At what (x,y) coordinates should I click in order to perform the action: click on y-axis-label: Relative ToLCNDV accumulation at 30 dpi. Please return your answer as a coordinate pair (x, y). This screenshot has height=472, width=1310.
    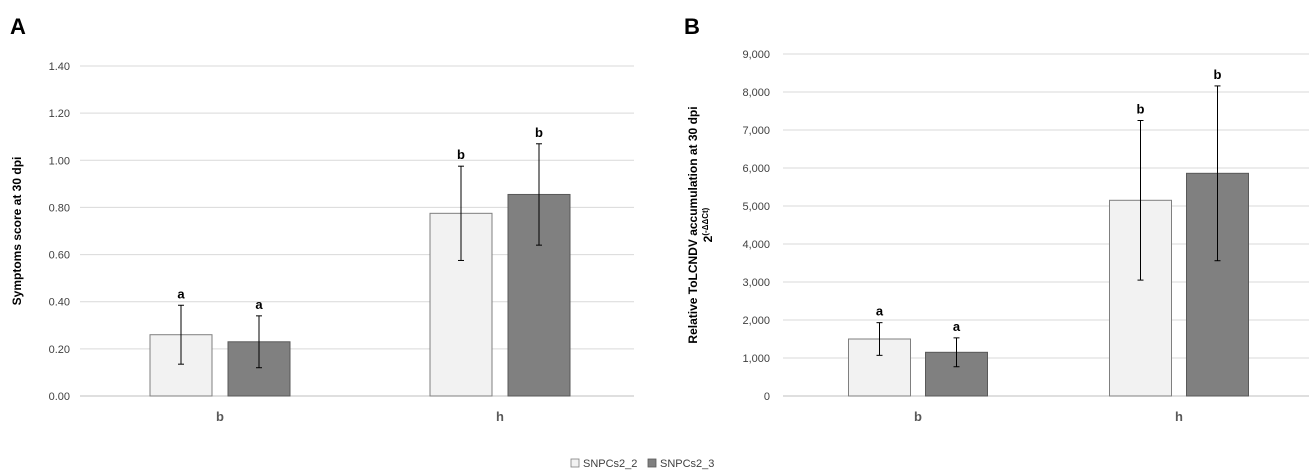
    Looking at the image, I should click on (693, 224).